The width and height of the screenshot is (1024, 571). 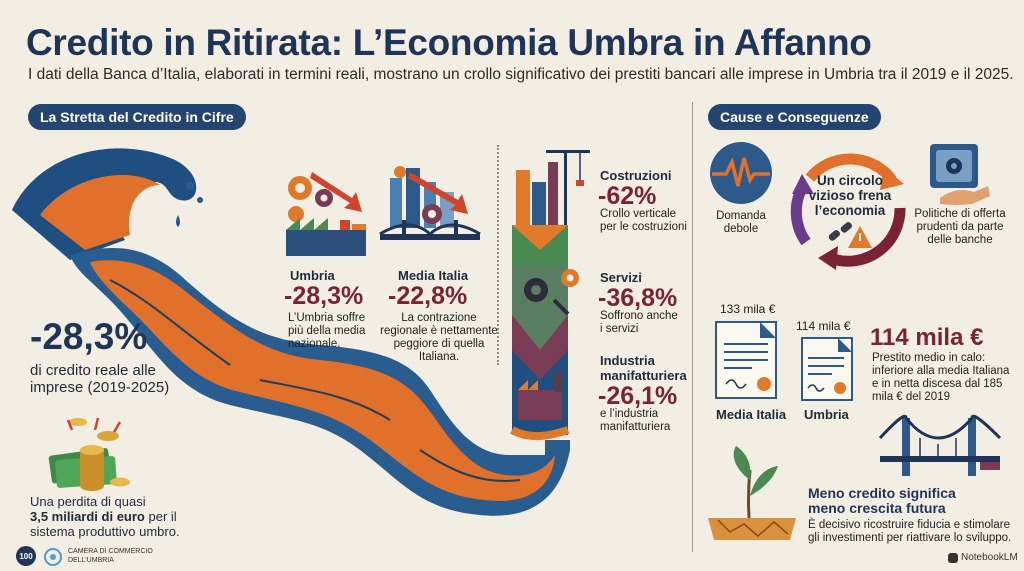 I want to click on loss-line3: sistema produttivo umbro., so click(x=105, y=531).